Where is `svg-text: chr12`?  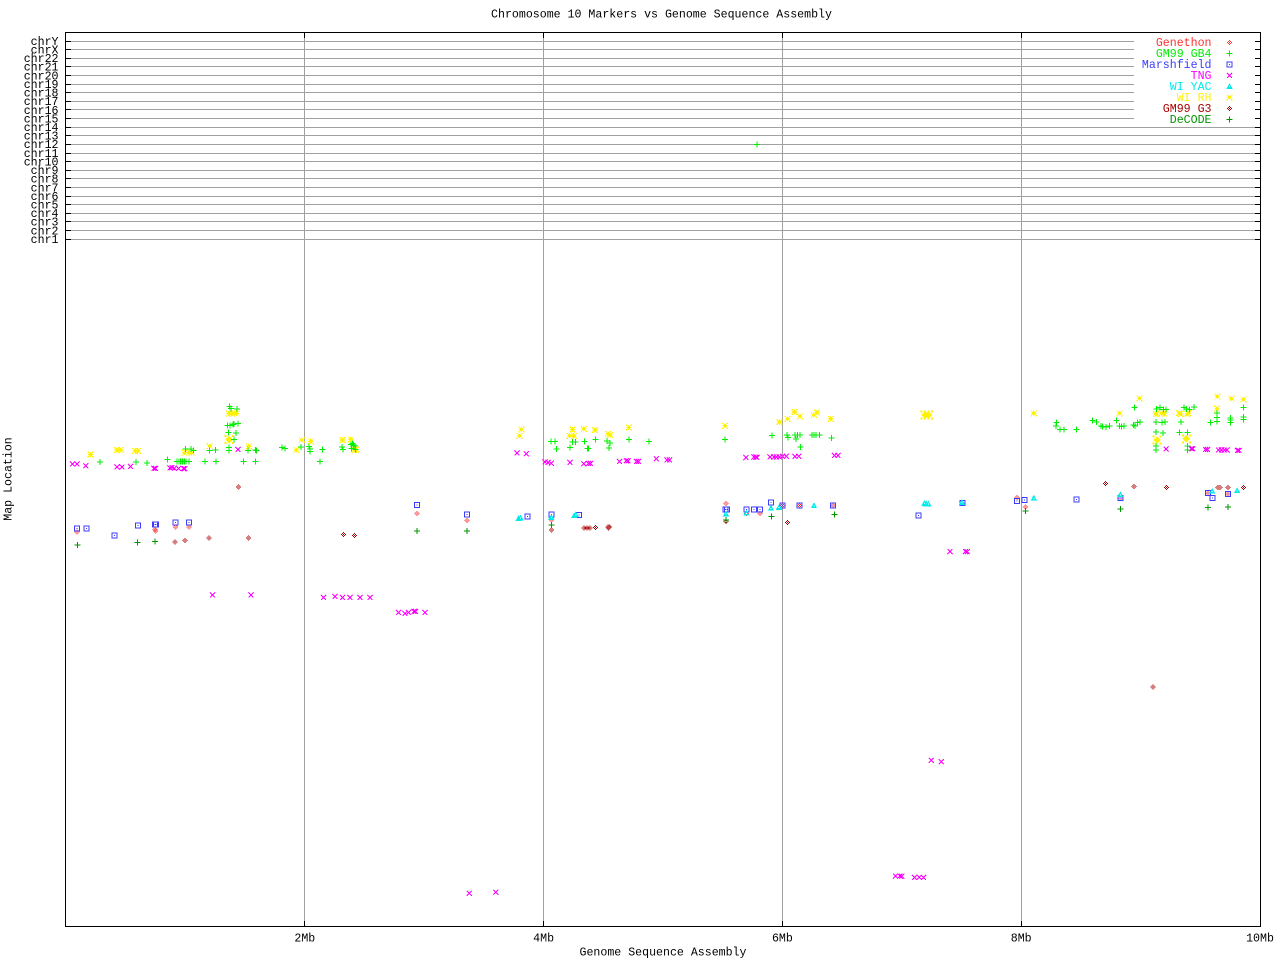
svg-text: chr12 is located at coordinates (41, 145).